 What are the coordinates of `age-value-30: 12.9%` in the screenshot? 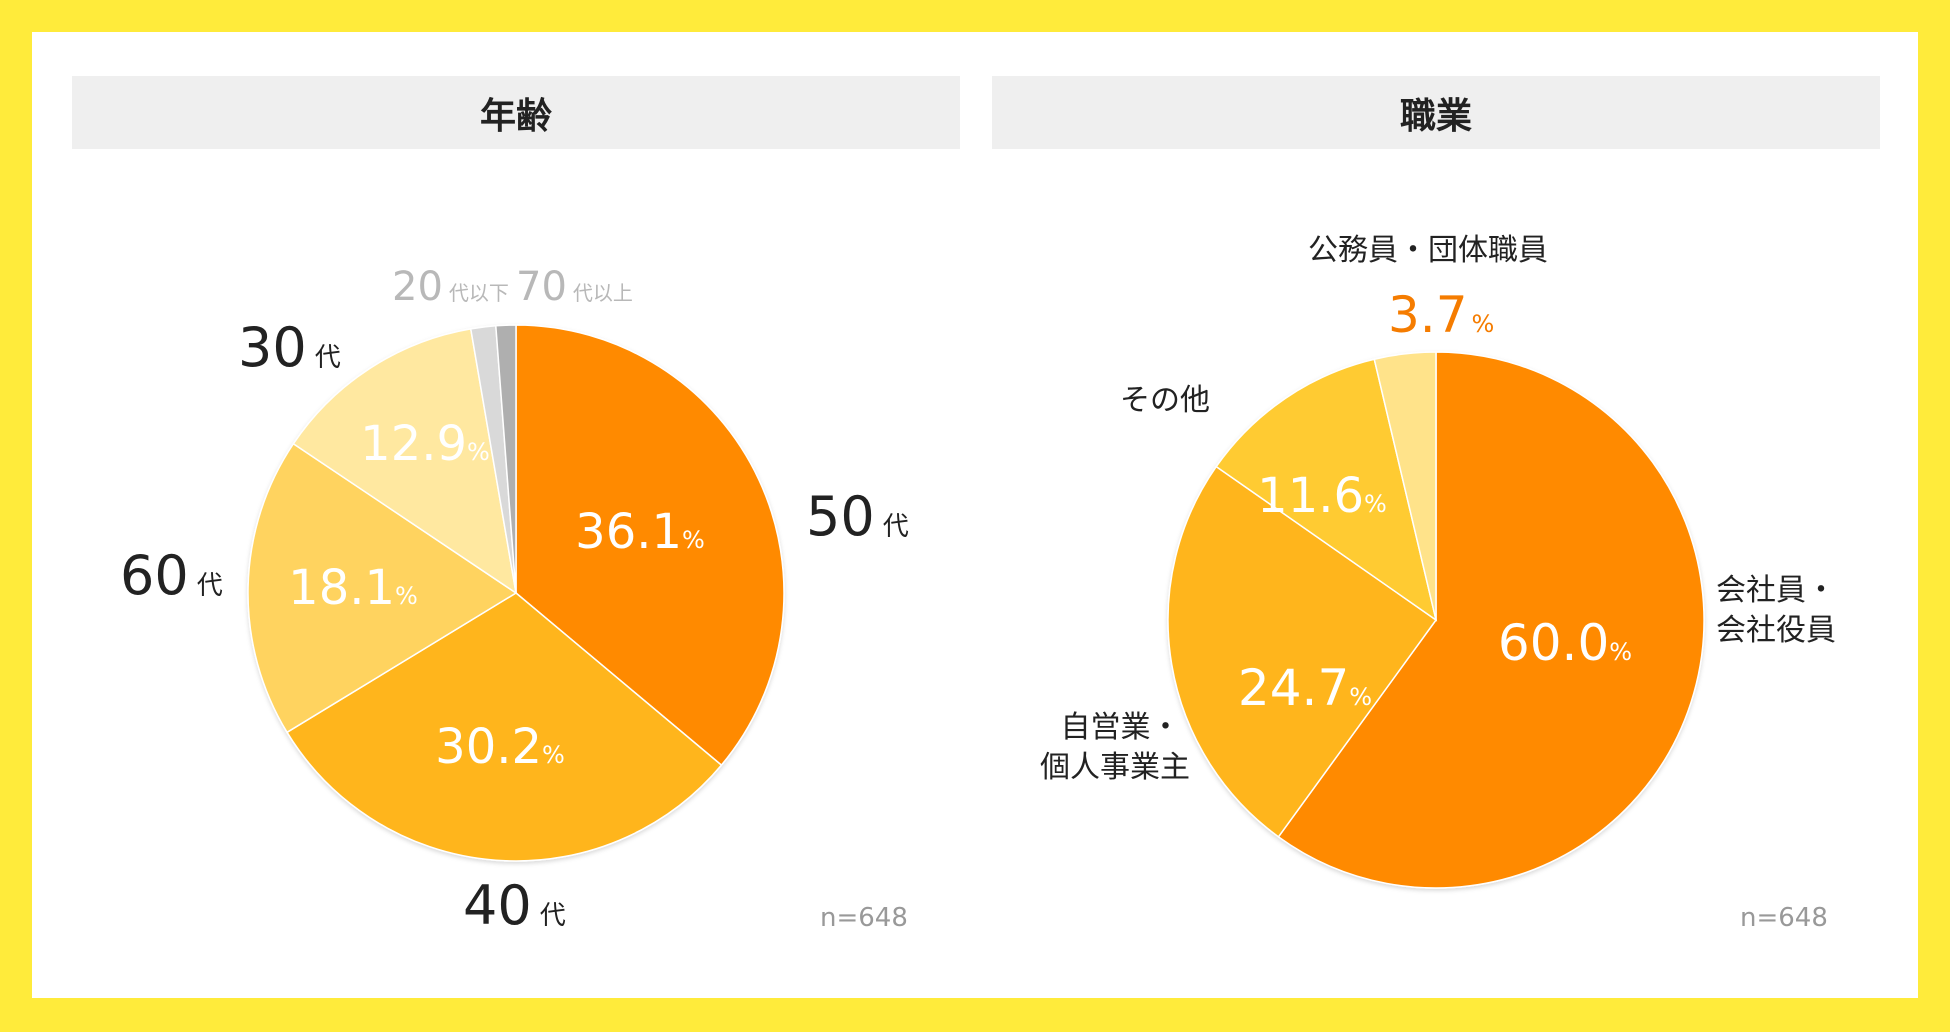 It's located at (425, 444).